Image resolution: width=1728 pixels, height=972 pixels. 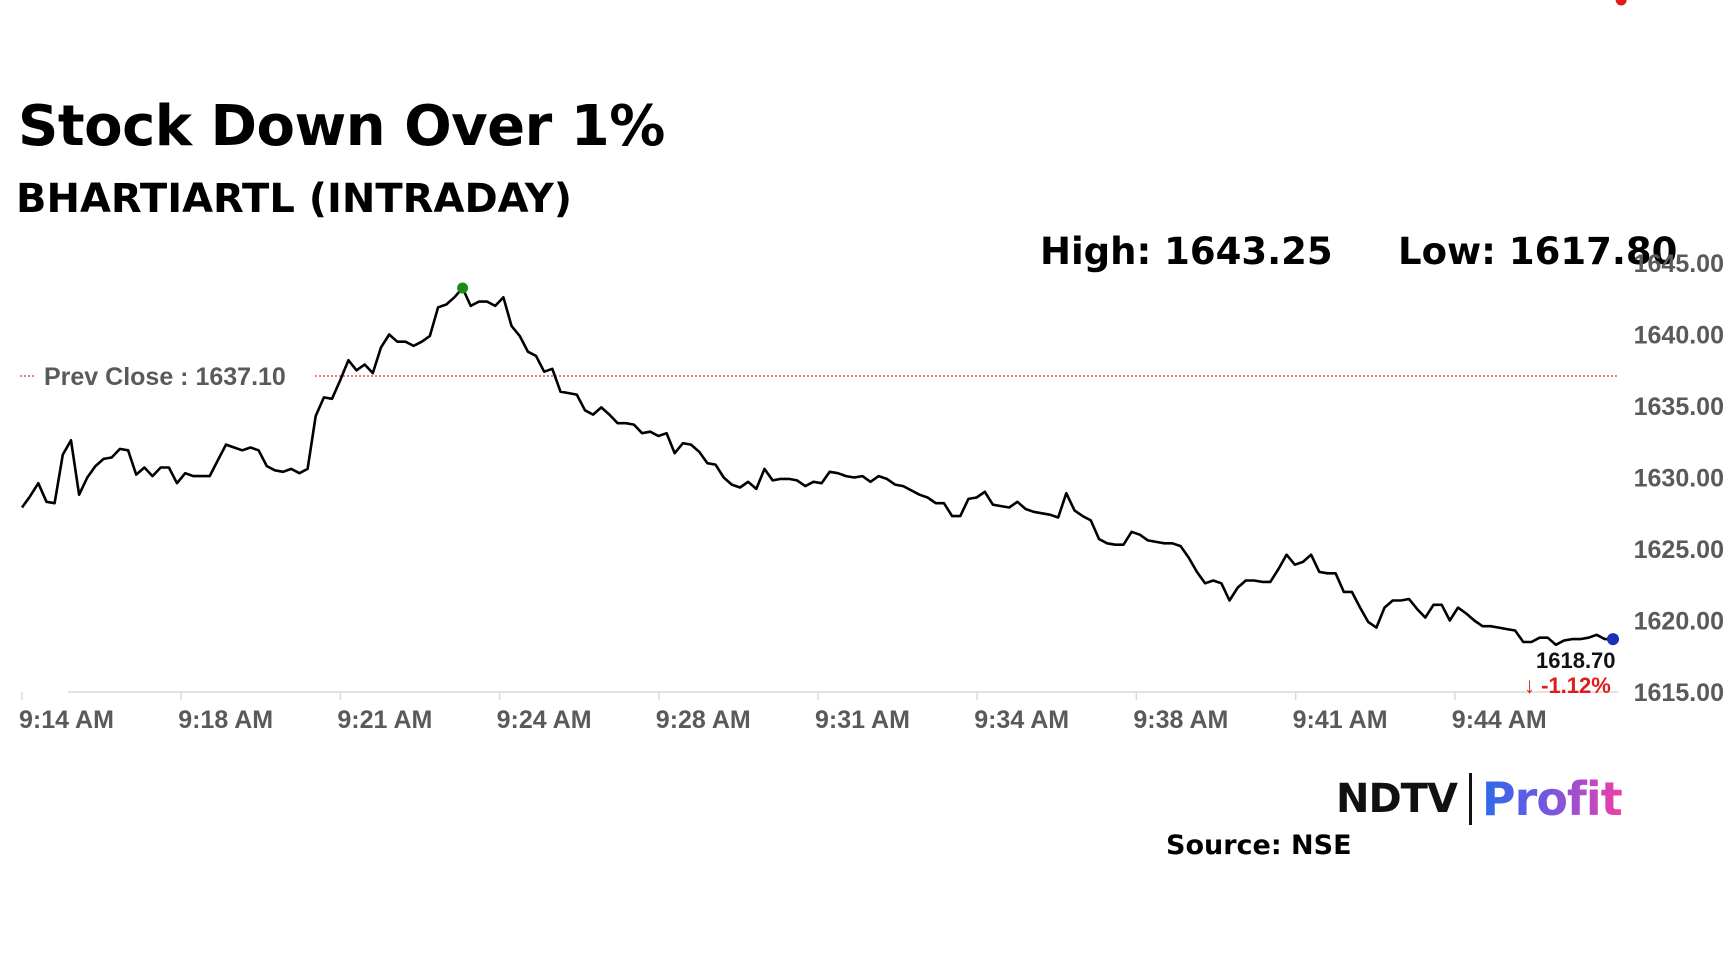 I want to click on logo-profit-text: Profit, so click(x=1552, y=799).